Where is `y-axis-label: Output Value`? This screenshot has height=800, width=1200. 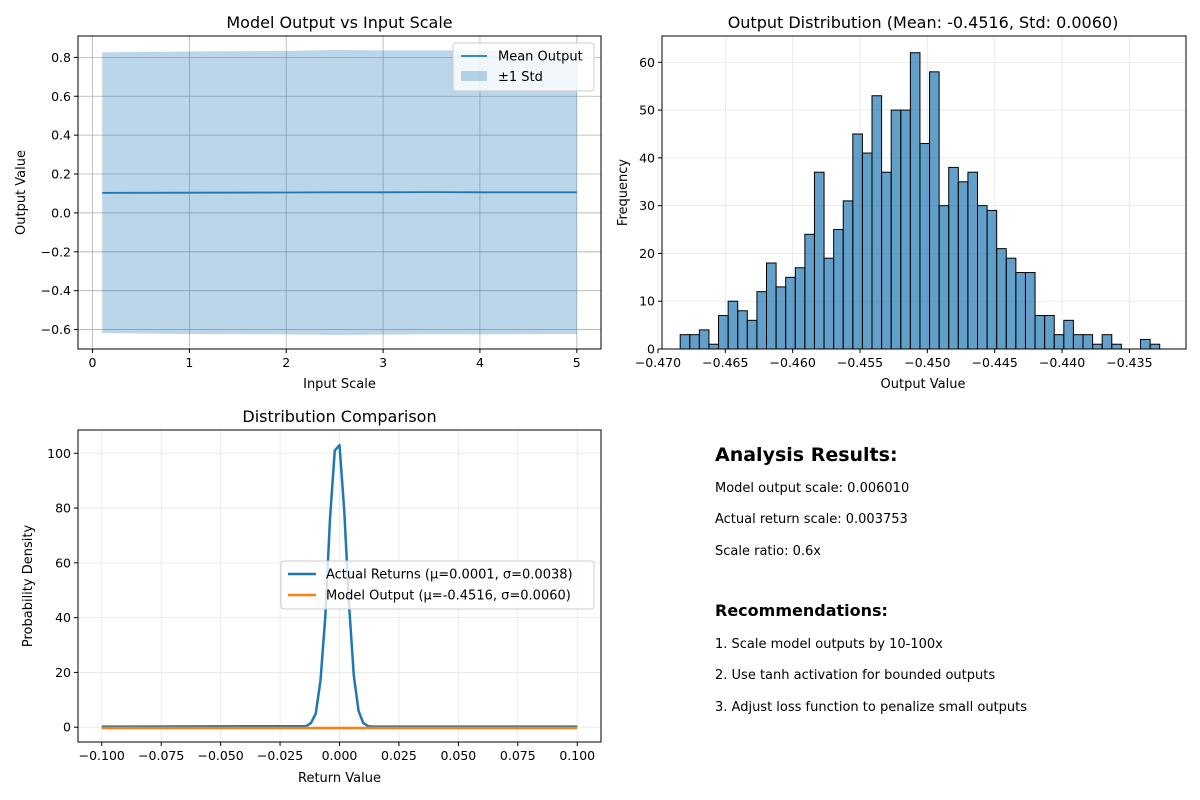 y-axis-label: Output Value is located at coordinates (21, 192).